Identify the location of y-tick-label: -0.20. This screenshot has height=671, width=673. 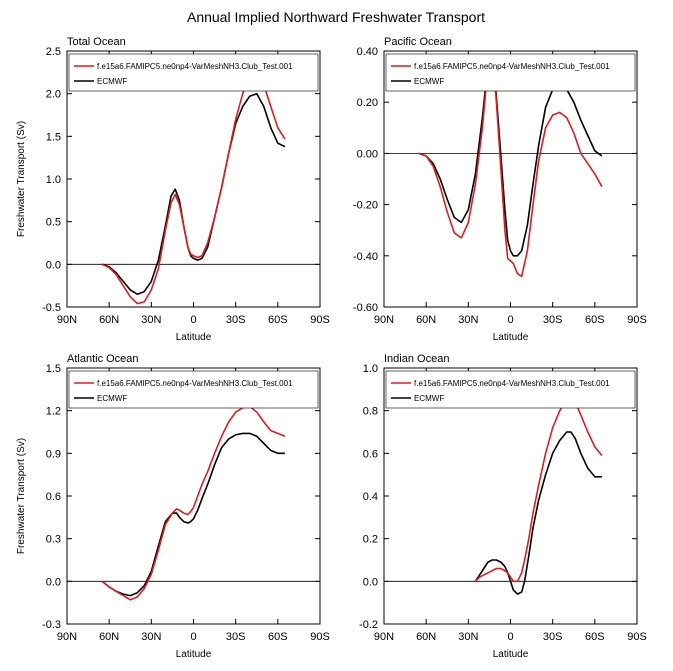
(365, 206).